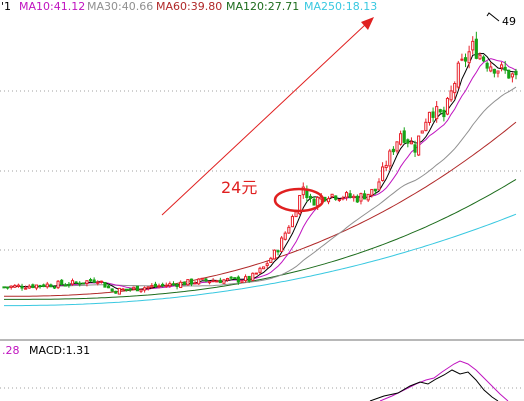 This screenshot has height=401, width=524. Describe the element at coordinates (189, 6) in the screenshot. I see `ma60-label: MA60:39.80` at that location.